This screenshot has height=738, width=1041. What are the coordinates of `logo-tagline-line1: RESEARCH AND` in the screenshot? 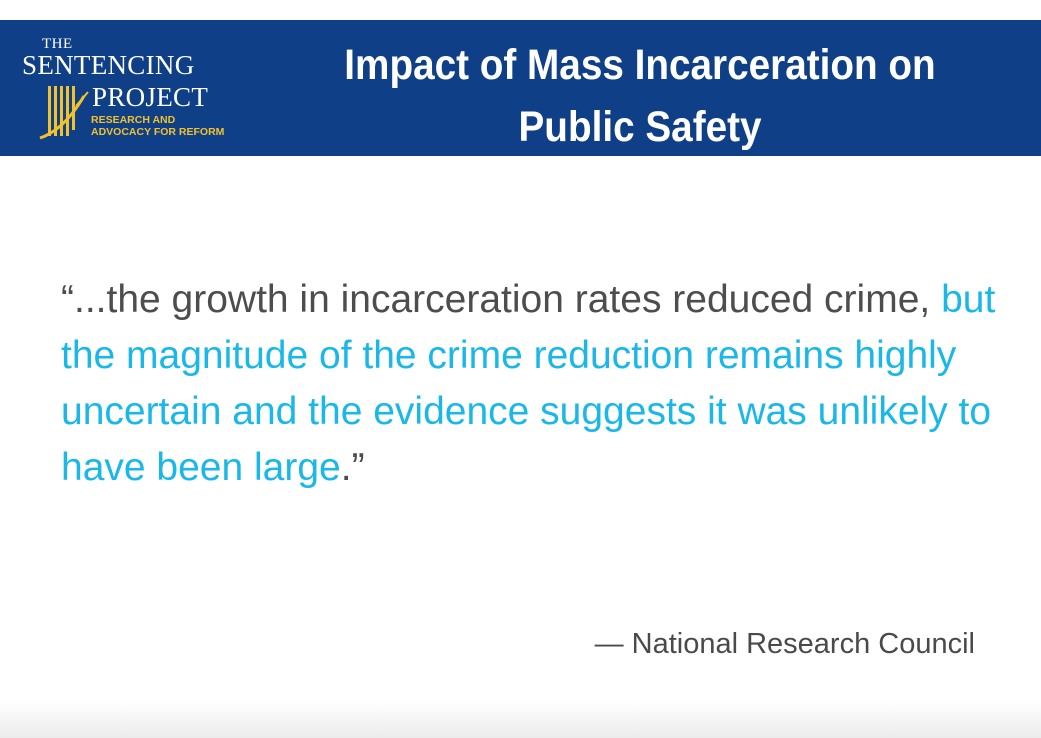 It's located at (133, 120).